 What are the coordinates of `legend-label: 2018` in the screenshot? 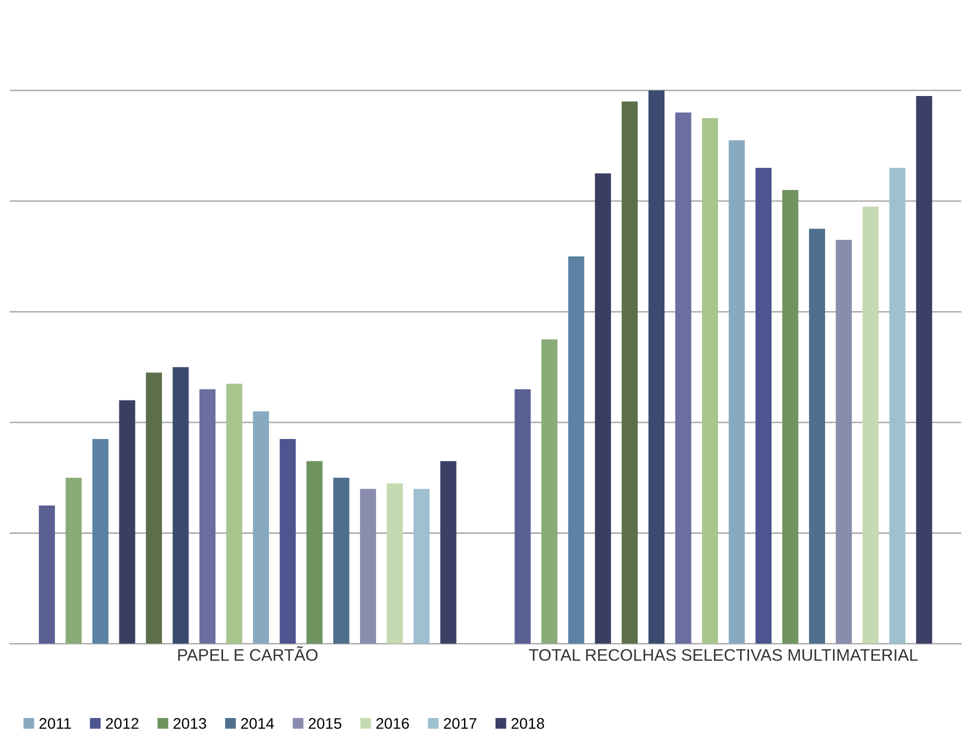 It's located at (528, 723).